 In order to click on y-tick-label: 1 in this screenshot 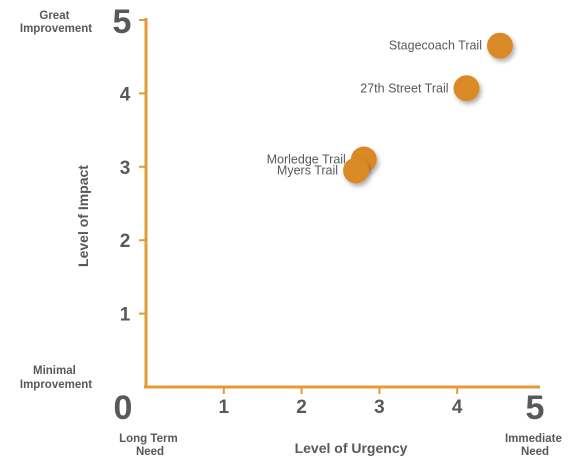, I will do `click(125, 315)`.